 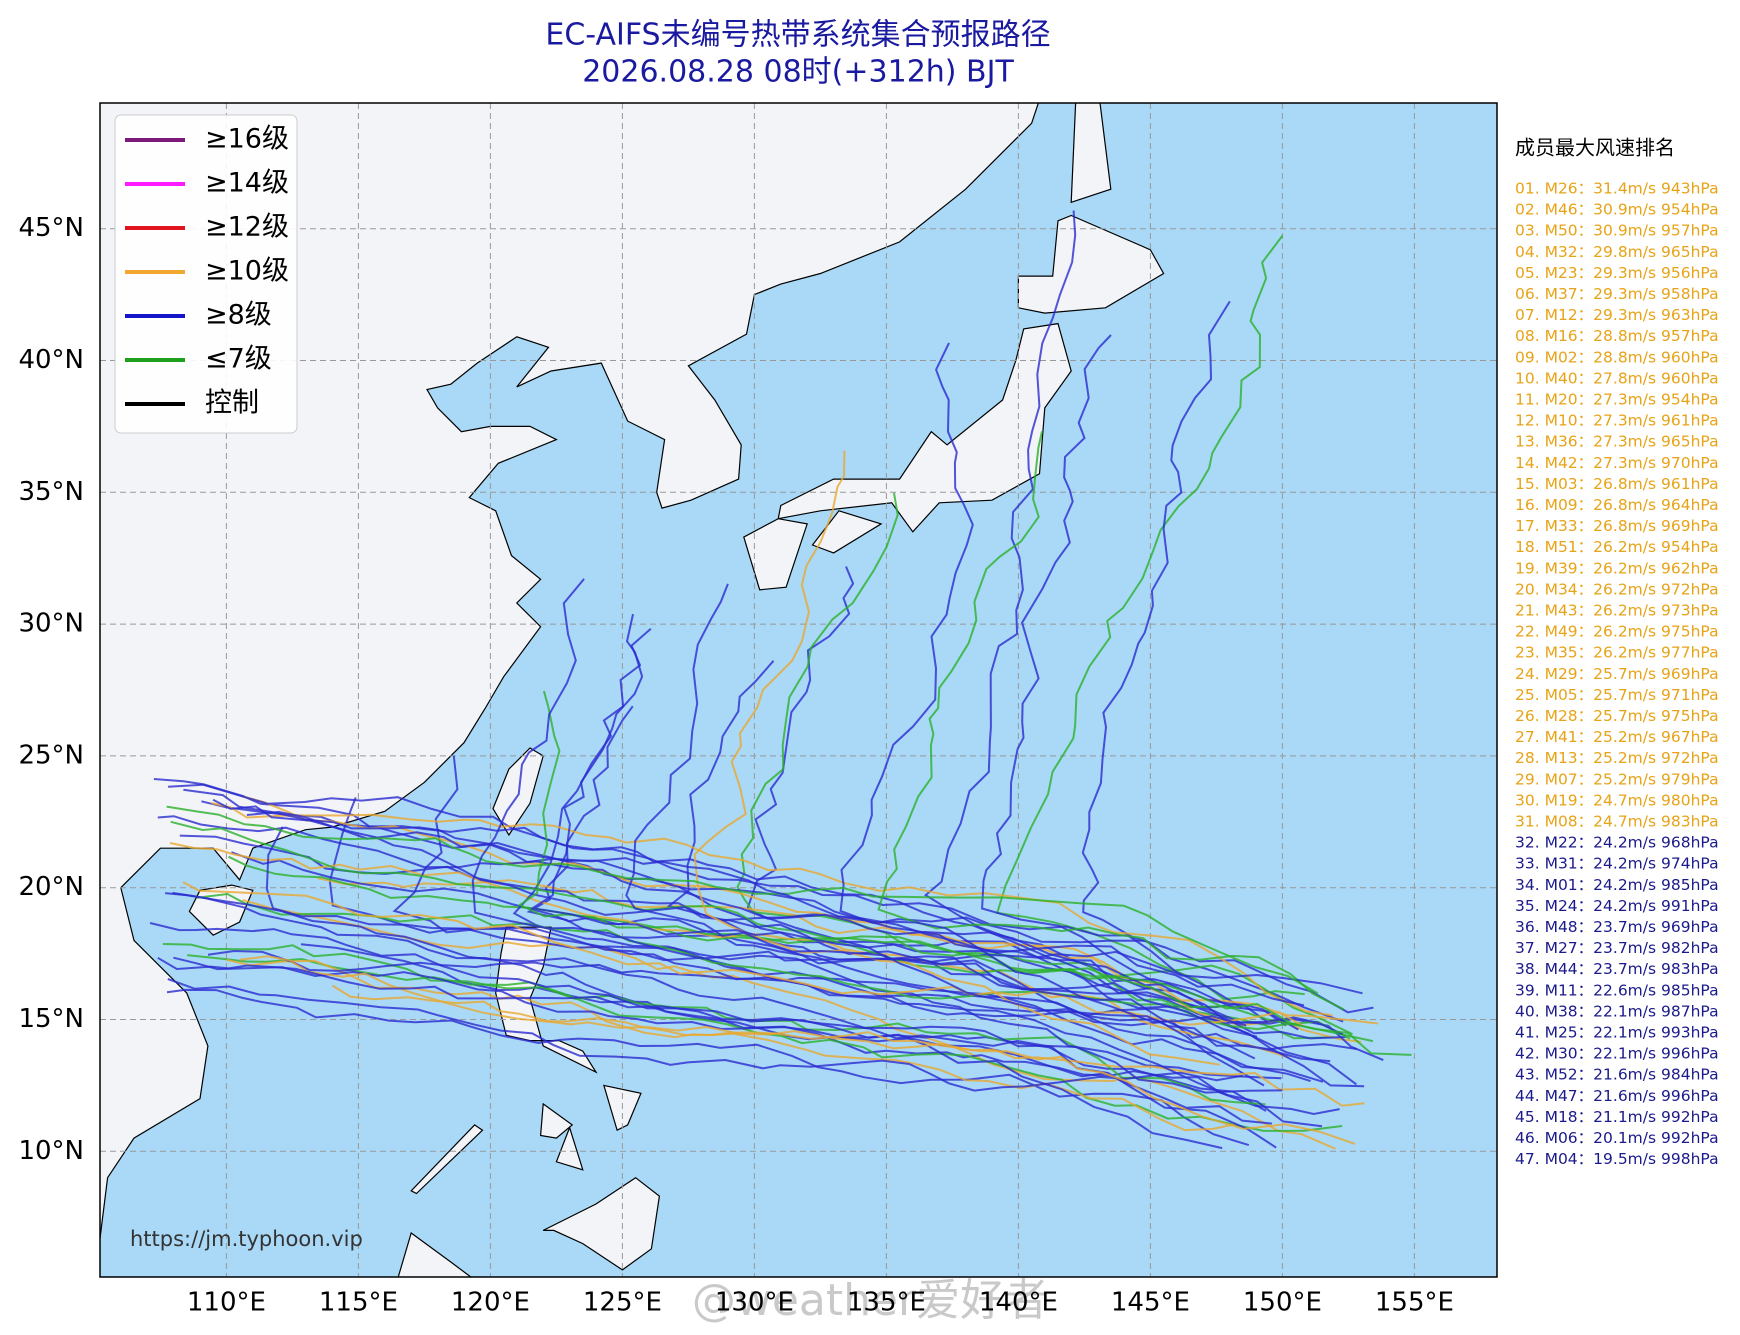 I want to click on lat-tick-label: 20°N, so click(x=51, y=887).